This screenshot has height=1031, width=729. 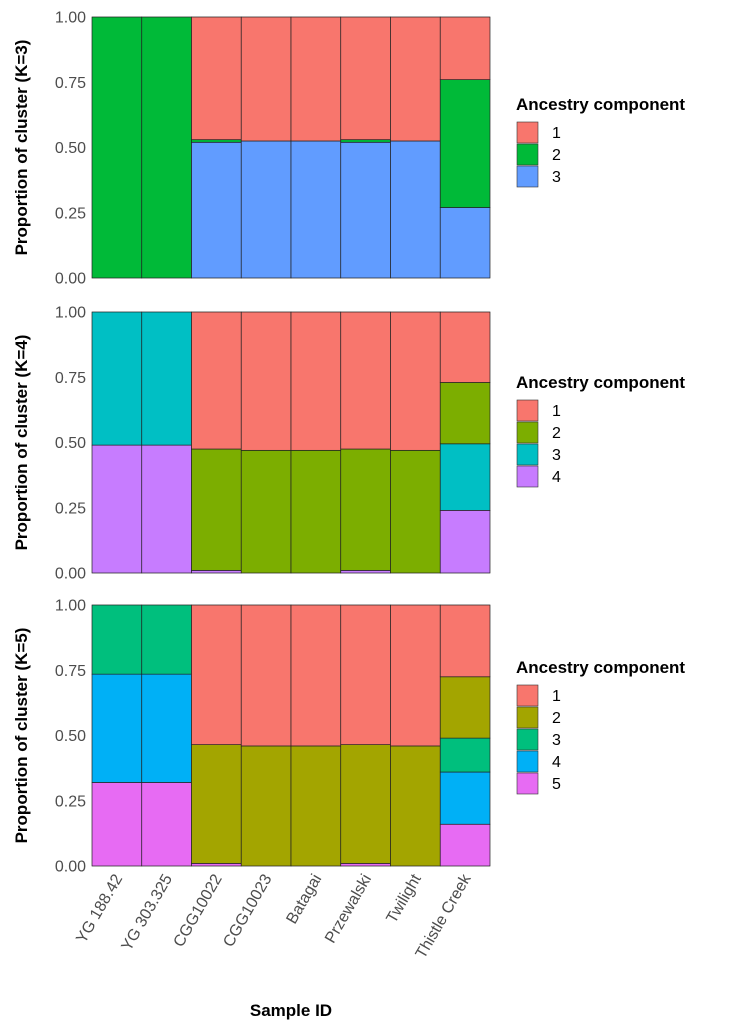 I want to click on x-tick-label: YG 188.42, so click(x=99, y=908).